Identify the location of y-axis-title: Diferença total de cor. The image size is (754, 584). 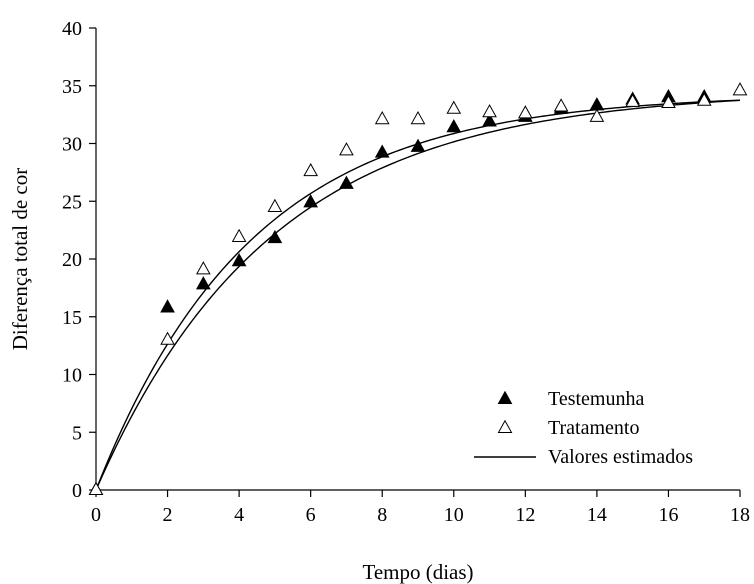
(20, 259).